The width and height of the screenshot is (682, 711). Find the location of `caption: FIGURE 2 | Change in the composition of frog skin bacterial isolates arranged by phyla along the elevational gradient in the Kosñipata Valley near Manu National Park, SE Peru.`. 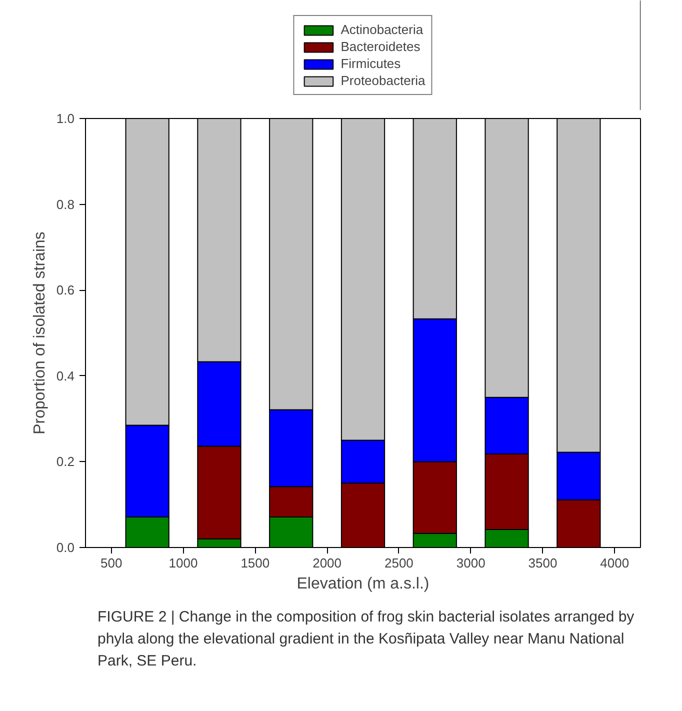

caption: FIGURE 2 | Change in the composition of frog skin bacterial isolates arranged by phyla along the elevational gradient in the Kosñipata Valley near Manu National Park, SE Peru. is located at coordinates (366, 639).